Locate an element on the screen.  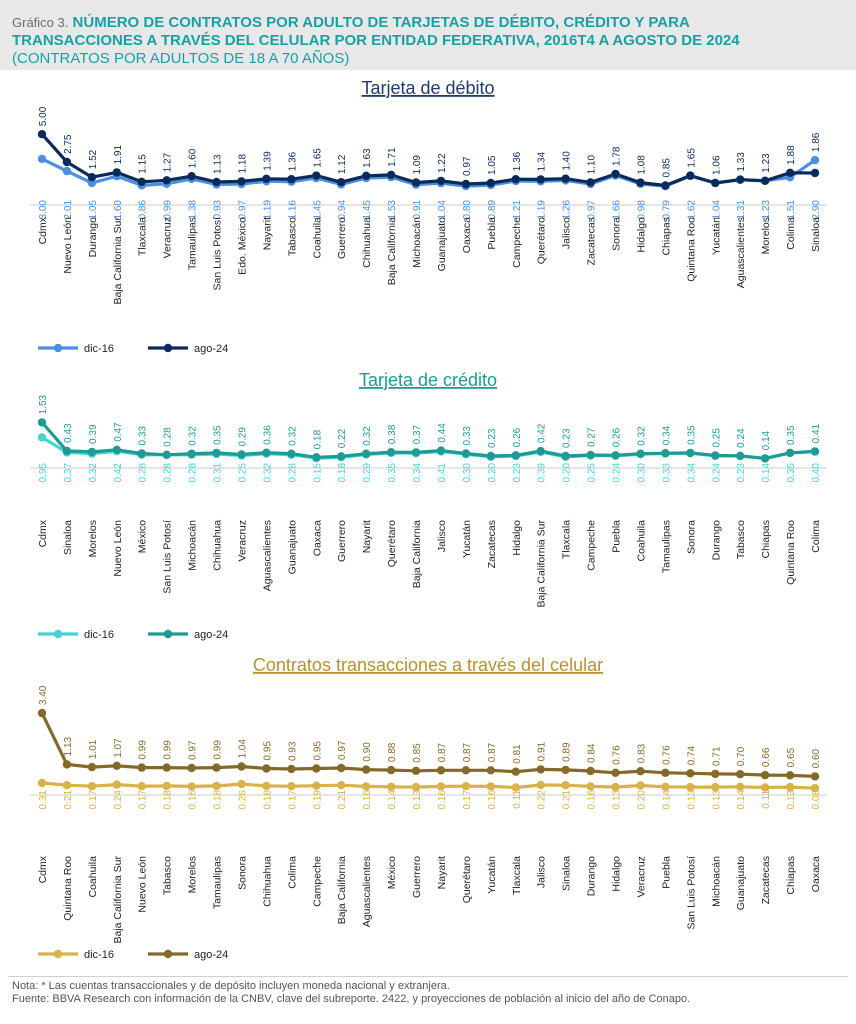
data-label-ago24: 1.36 is located at coordinates (292, 161).